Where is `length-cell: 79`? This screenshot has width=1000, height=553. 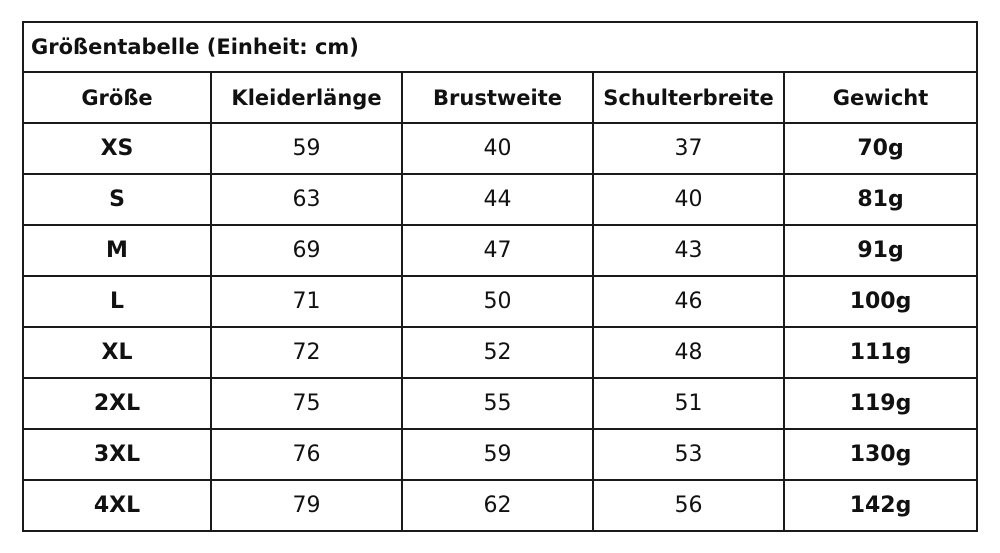 length-cell: 79 is located at coordinates (306, 505).